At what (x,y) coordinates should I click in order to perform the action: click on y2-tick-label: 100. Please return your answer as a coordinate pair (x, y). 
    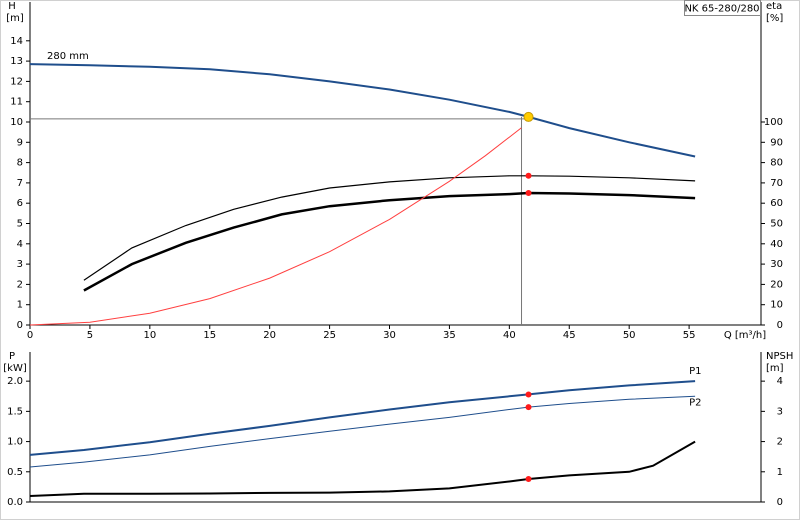
    Looking at the image, I should click on (773, 122).